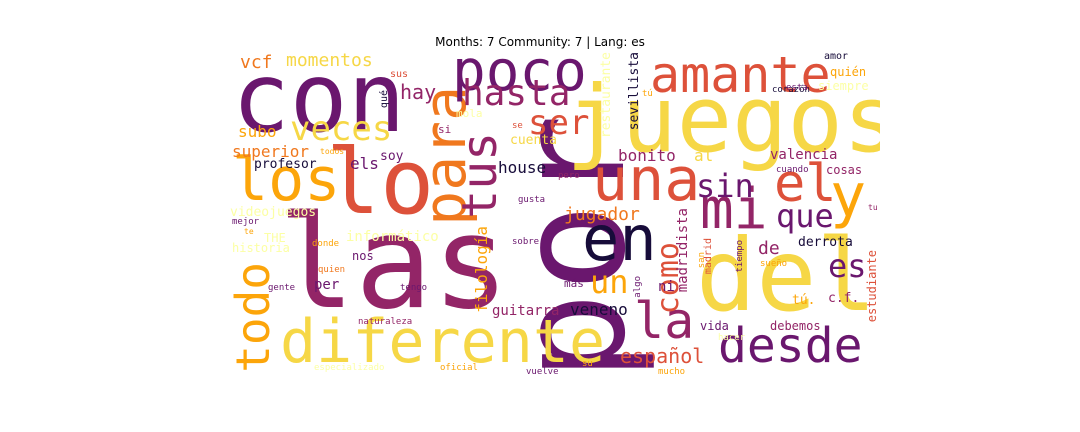  Describe the element at coordinates (672, 372) in the screenshot. I see `word-mucho: mucho` at that location.